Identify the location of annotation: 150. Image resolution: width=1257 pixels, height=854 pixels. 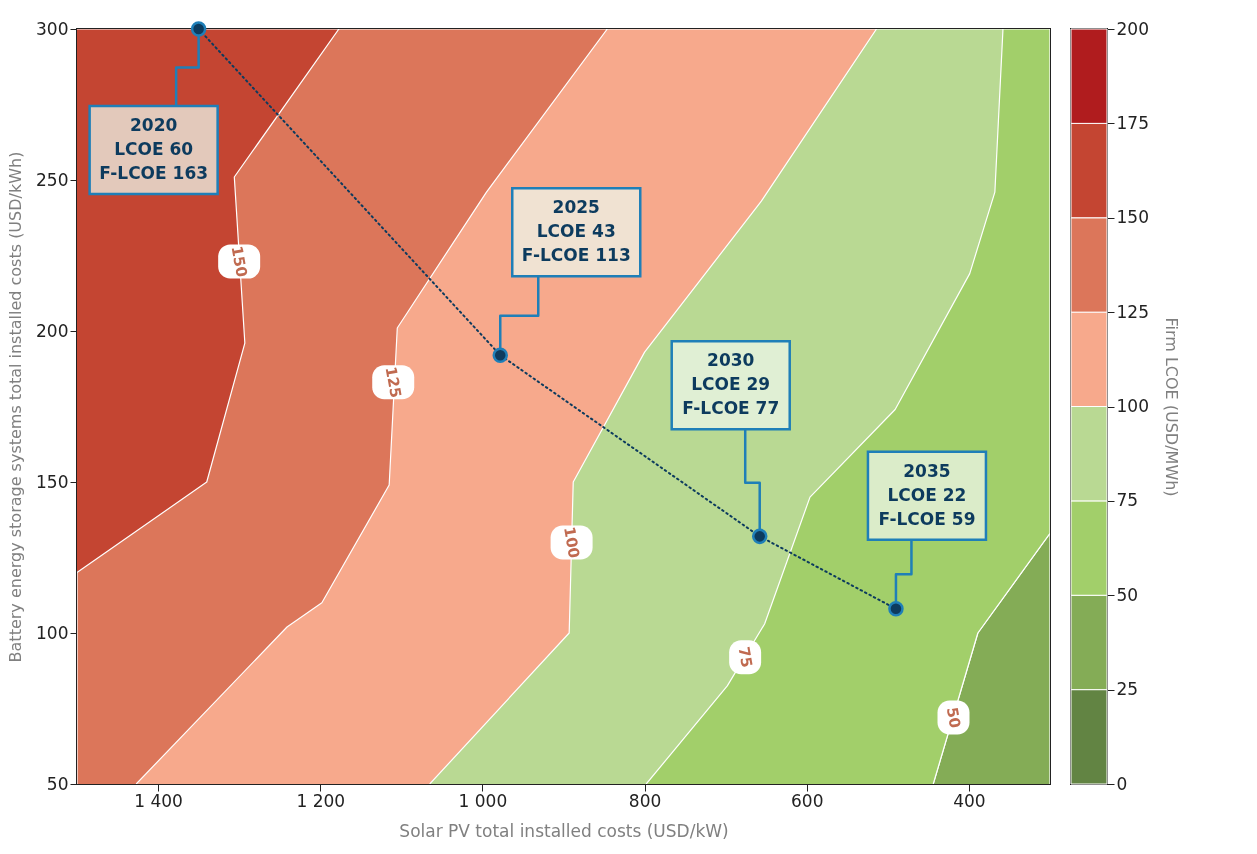
(239, 261).